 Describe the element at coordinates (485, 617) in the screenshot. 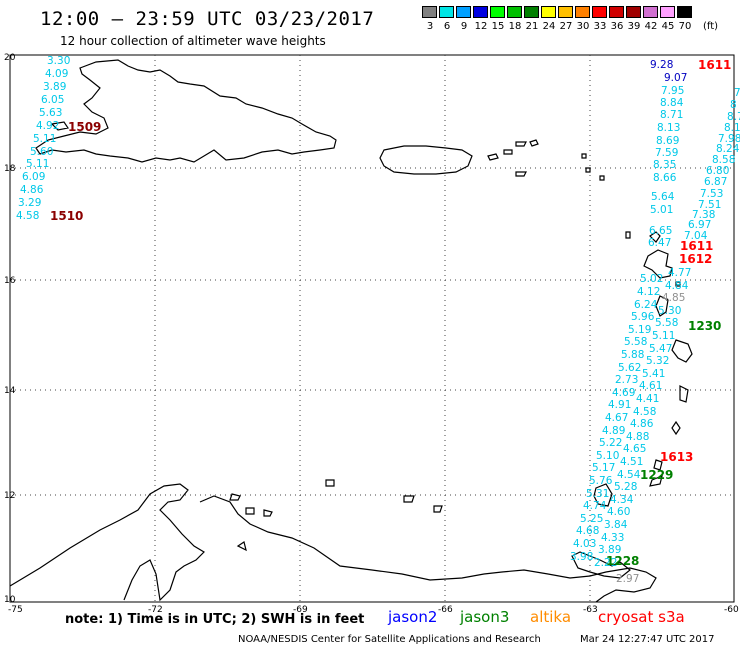

I see `sat-jason3: jason3` at that location.